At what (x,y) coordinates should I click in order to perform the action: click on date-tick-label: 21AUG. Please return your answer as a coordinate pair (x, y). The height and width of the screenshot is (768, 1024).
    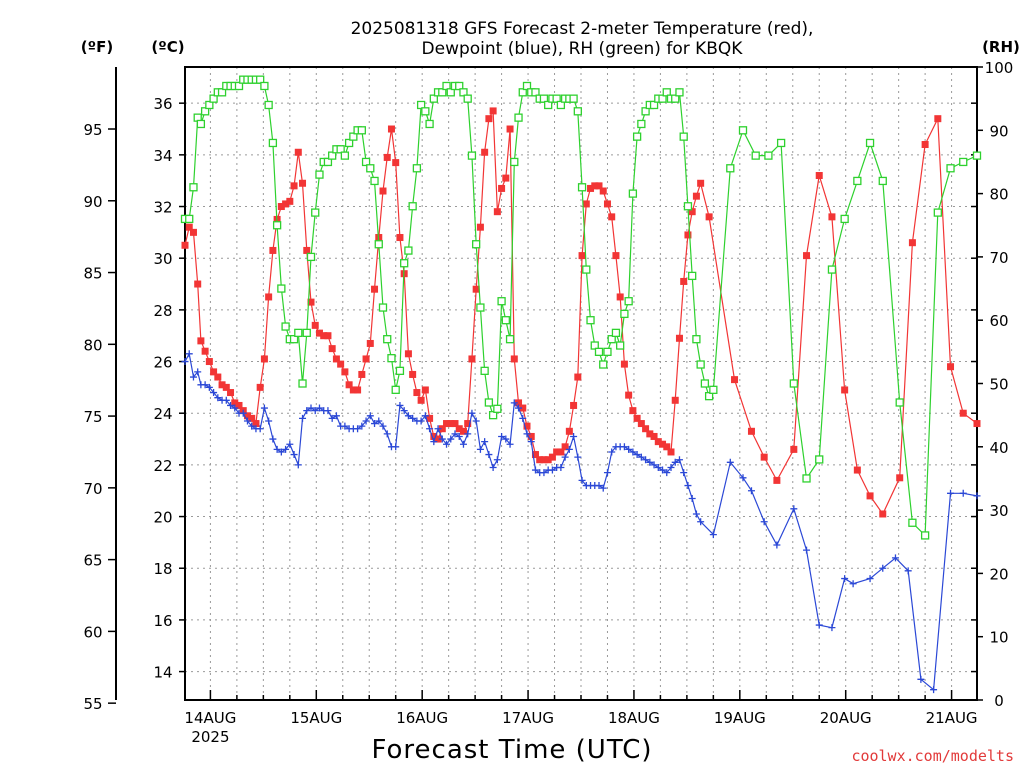
    Looking at the image, I should click on (952, 718).